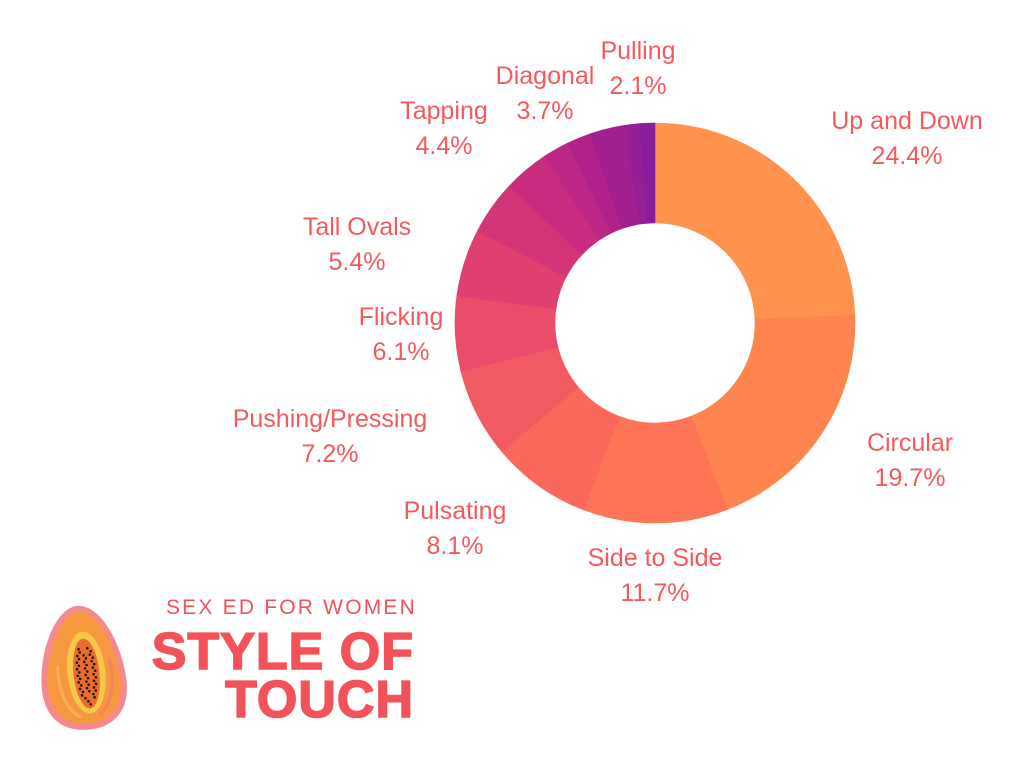 Image resolution: width=1024 pixels, height=768 pixels. Describe the element at coordinates (655, 558) in the screenshot. I see `slice-name: Side to Side` at that location.